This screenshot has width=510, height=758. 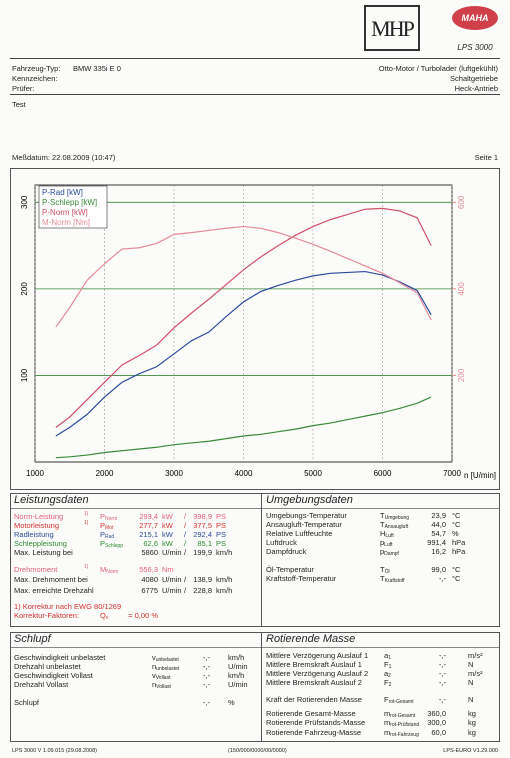 I want to click on row-symbol: nunbelastet, so click(x=166, y=667).